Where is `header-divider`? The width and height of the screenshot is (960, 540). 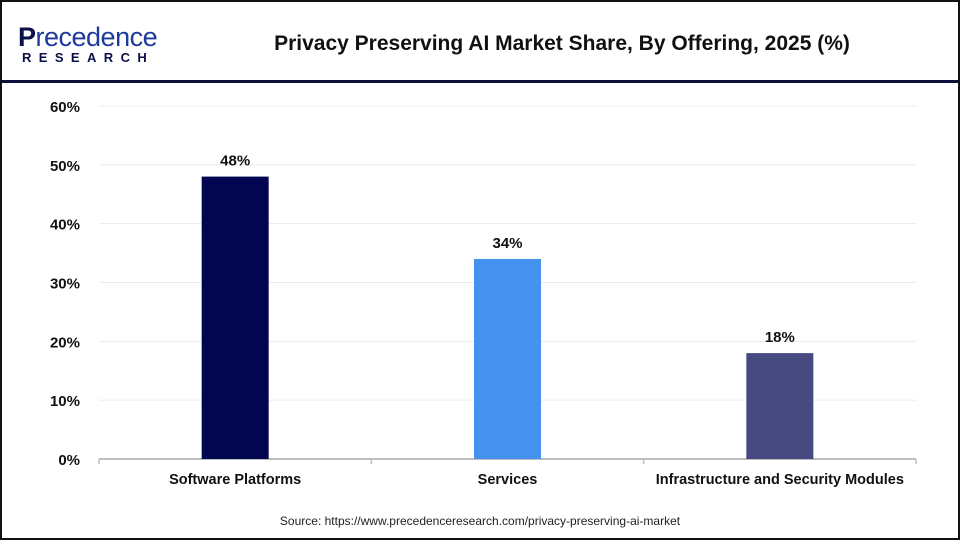 header-divider is located at coordinates (480, 81).